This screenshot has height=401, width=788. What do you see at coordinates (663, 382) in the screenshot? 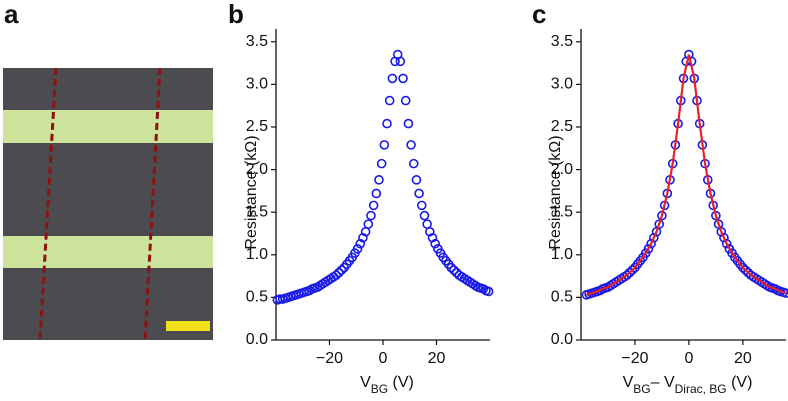
I see `x-axis-label-part: – V` at bounding box center [663, 382].